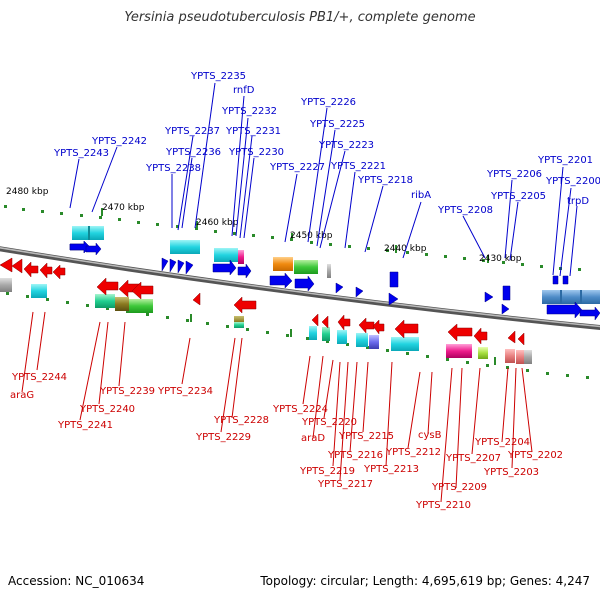  Describe the element at coordinates (346, 145) in the screenshot. I see `gene-label-top: YPTS_2223` at that location.